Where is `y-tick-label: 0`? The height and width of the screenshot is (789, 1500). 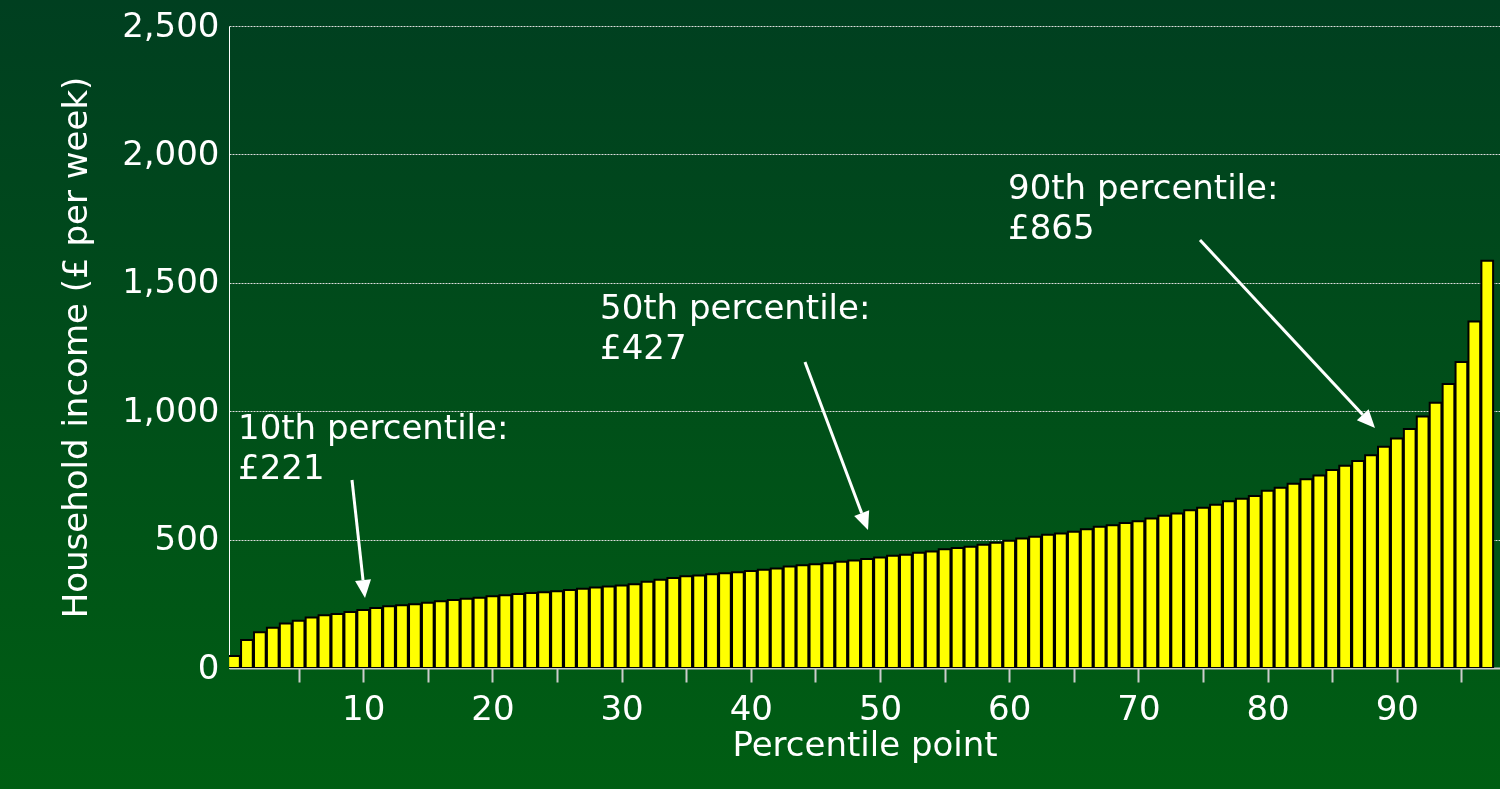 y-tick-label: 0 is located at coordinates (208, 666).